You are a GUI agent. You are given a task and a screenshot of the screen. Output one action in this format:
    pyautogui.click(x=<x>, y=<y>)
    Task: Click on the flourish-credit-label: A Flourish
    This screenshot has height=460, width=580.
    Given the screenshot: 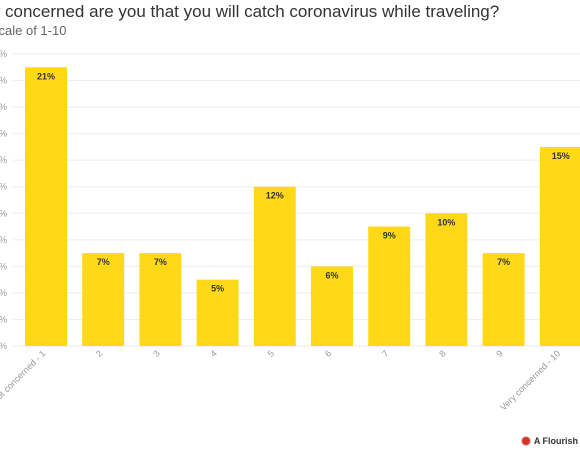 What is the action you would take?
    pyautogui.click(x=555, y=441)
    